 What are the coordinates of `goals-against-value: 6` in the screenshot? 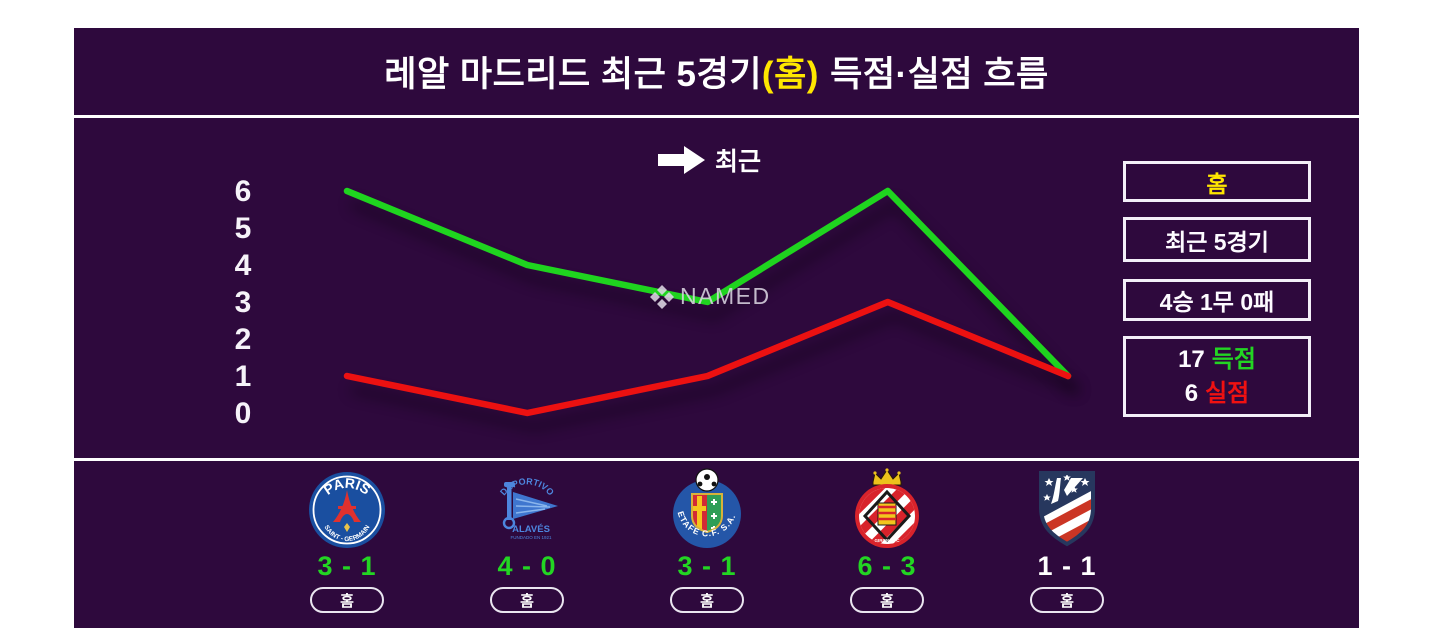 It's located at (1191, 393).